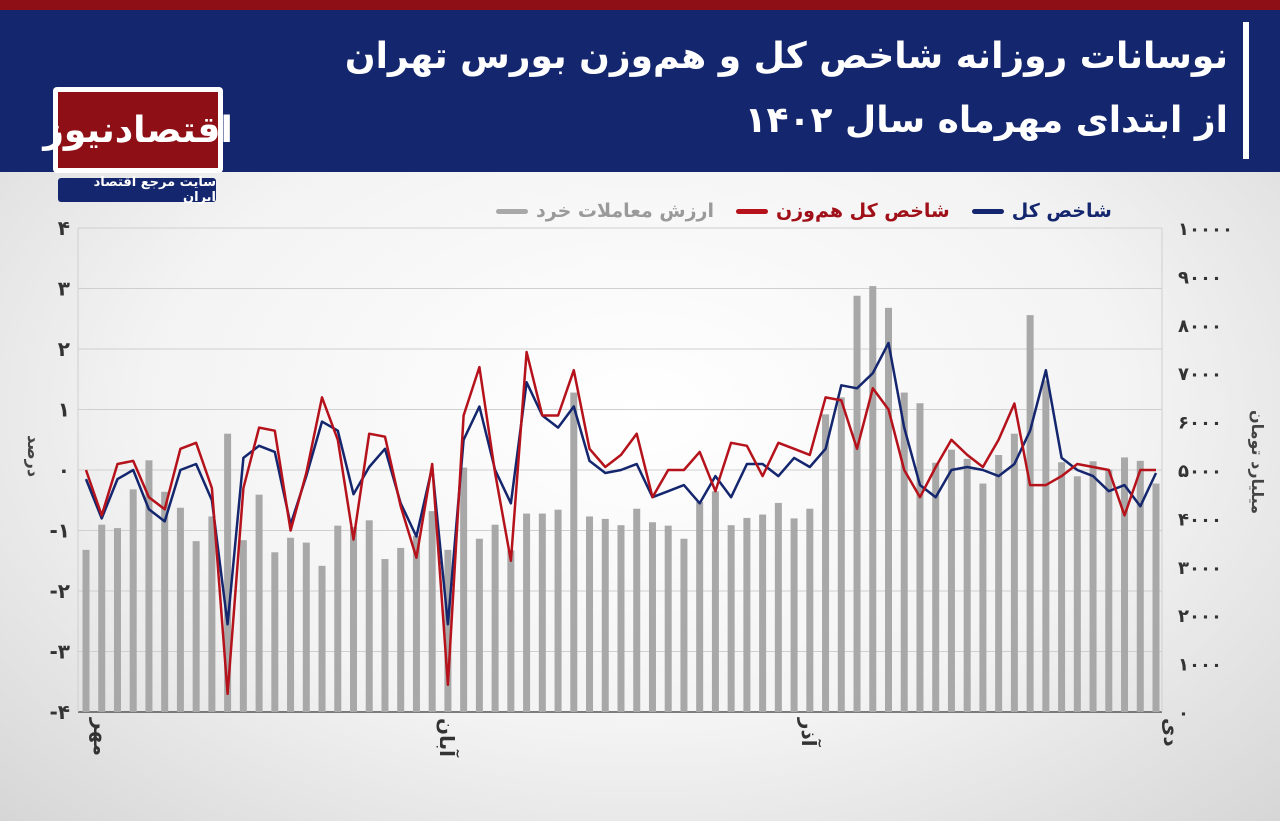 Image resolution: width=1280 pixels, height=821 pixels. Describe the element at coordinates (64, 410) in the screenshot. I see `y-left-tick-label: ۱` at that location.